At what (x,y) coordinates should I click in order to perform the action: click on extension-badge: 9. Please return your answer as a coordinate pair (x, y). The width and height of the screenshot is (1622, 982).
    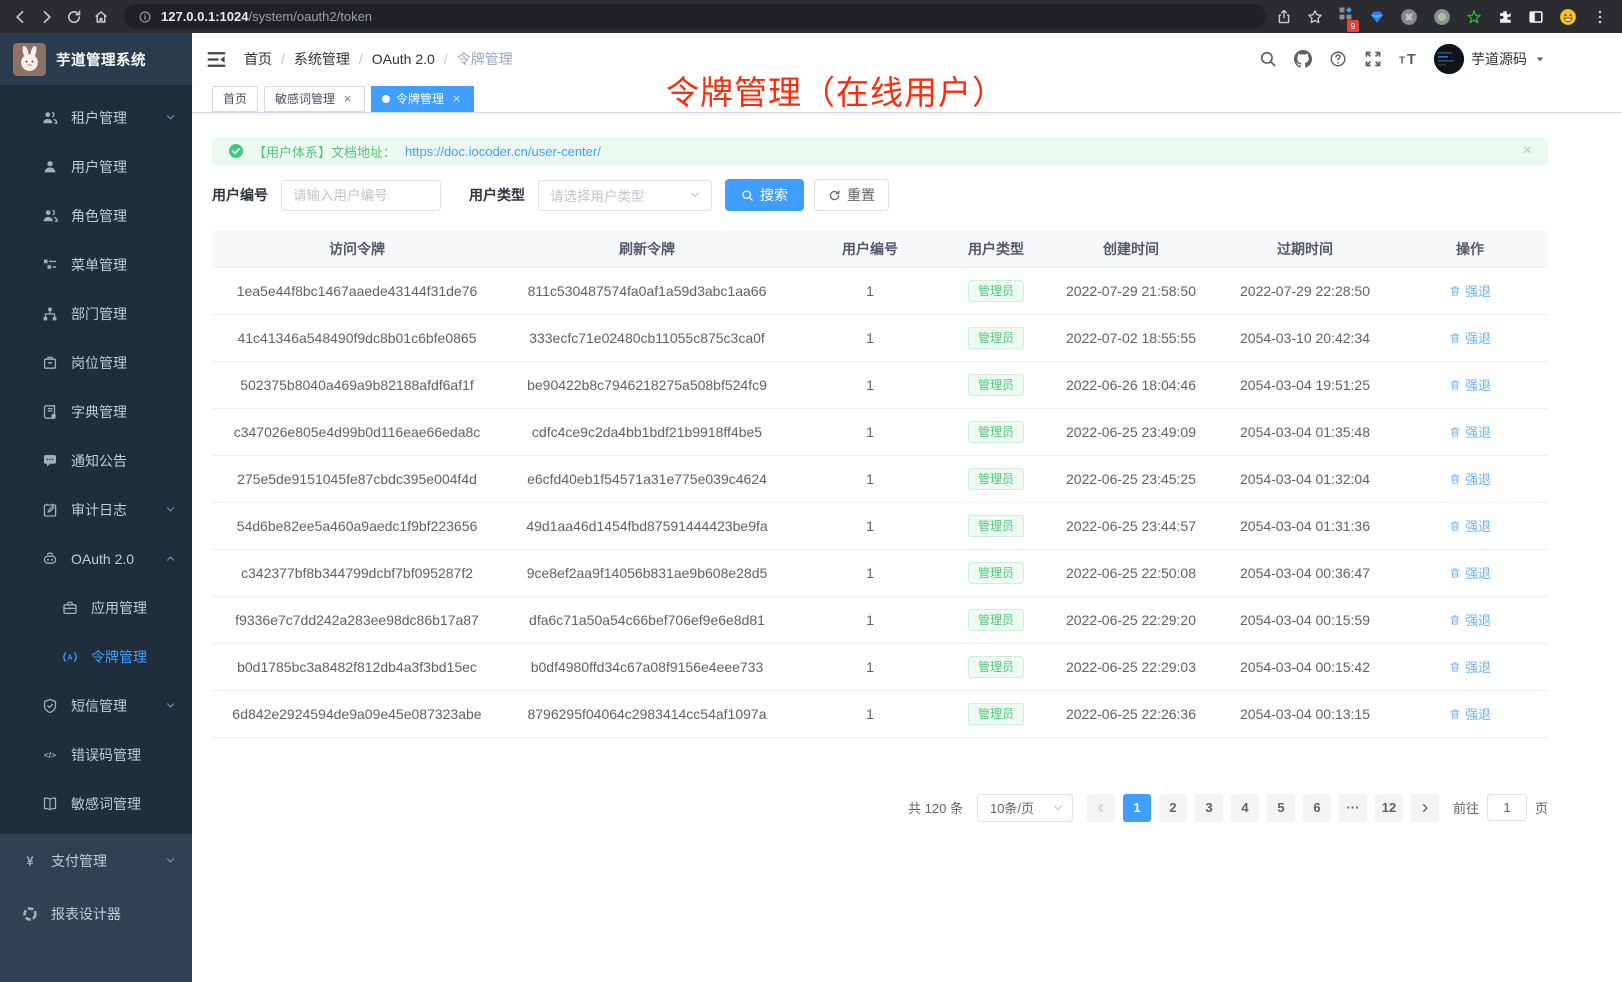
    Looking at the image, I should click on (1353, 26).